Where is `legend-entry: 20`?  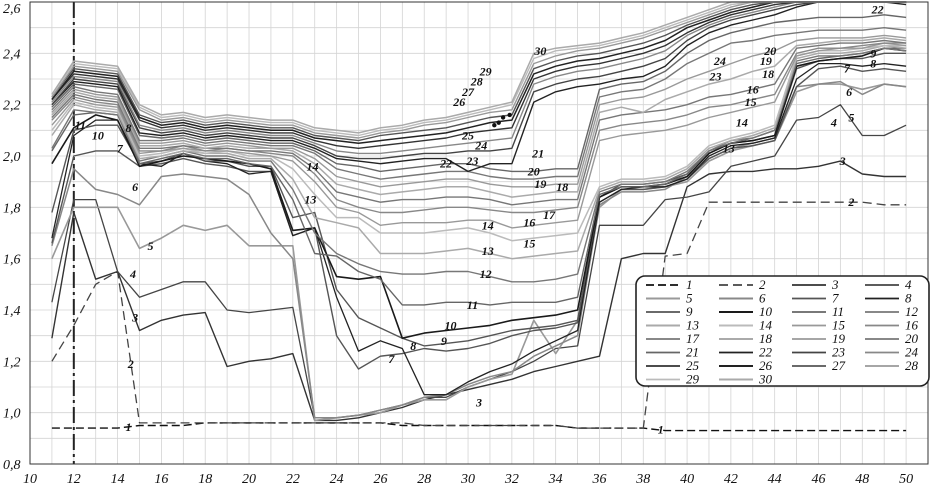
legend-entry: 20 is located at coordinates (912, 338).